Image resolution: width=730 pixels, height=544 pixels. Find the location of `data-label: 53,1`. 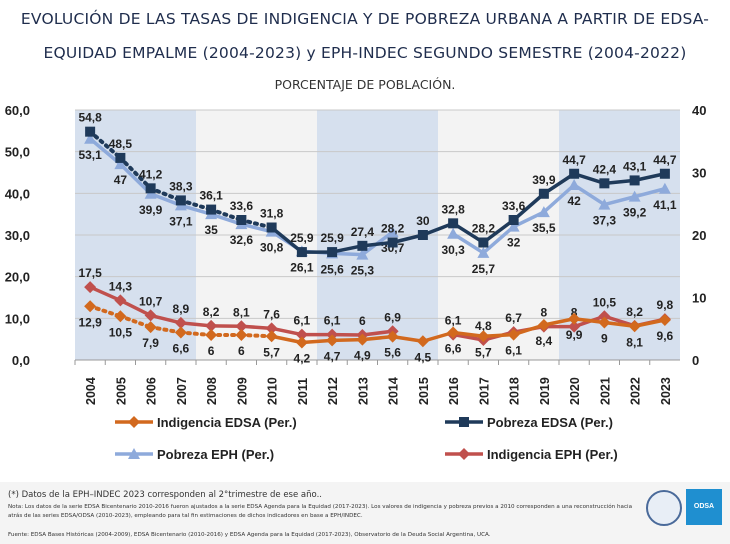

data-label: 53,1 is located at coordinates (90, 155).